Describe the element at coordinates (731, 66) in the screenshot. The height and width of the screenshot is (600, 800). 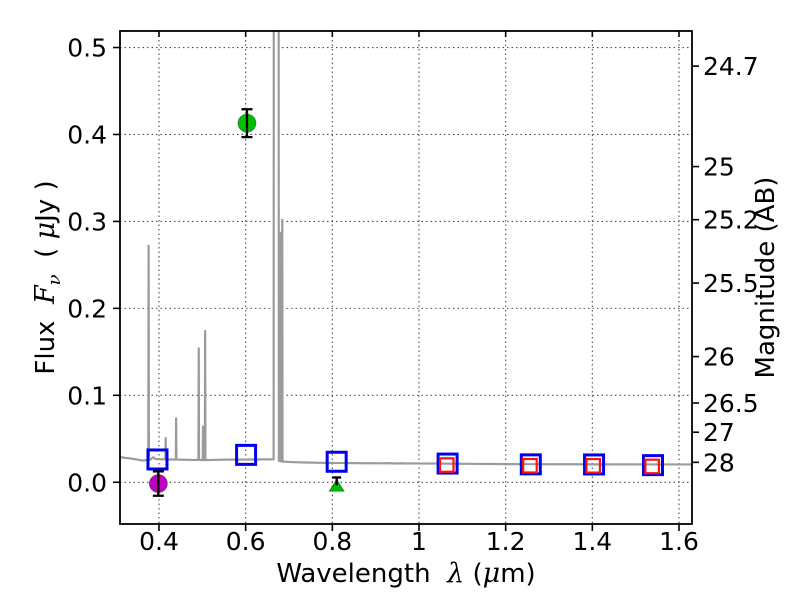
I see `right-y-tick-label: 24.7` at that location.